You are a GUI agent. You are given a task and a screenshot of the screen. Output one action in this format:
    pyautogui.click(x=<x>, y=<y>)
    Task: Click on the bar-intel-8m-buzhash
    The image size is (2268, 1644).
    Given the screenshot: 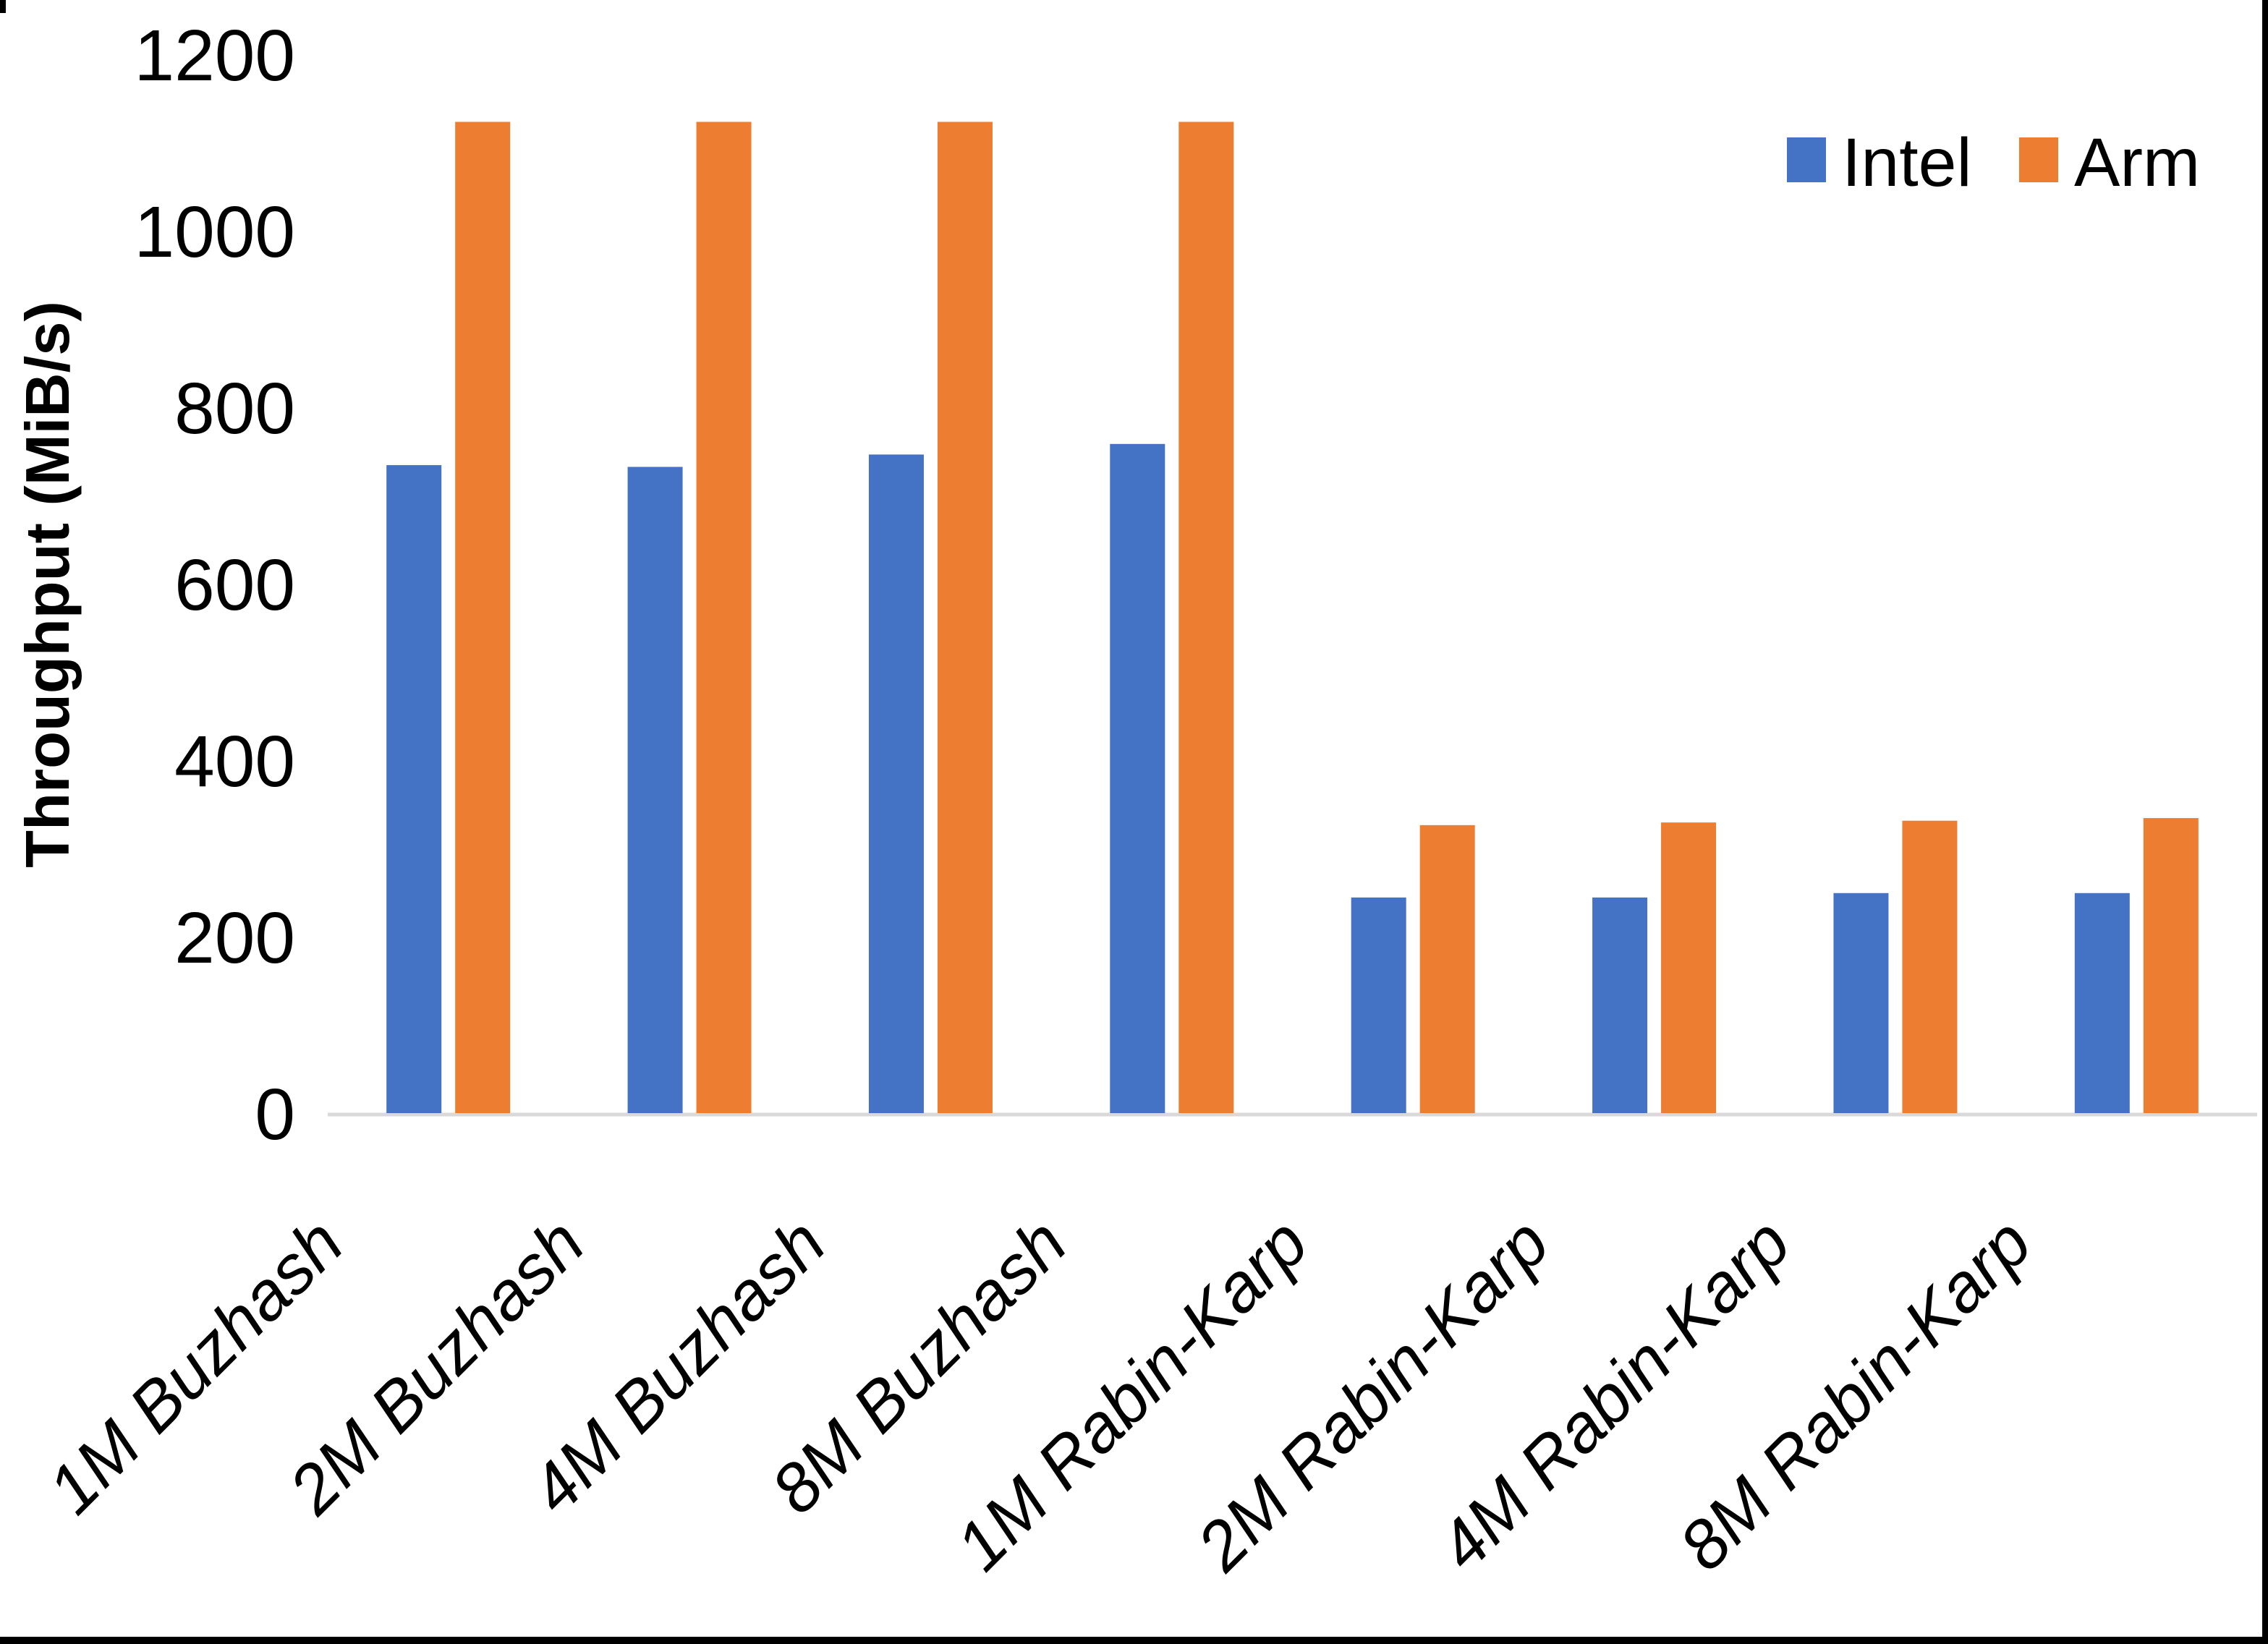 What is the action you would take?
    pyautogui.click(x=1137, y=778)
    